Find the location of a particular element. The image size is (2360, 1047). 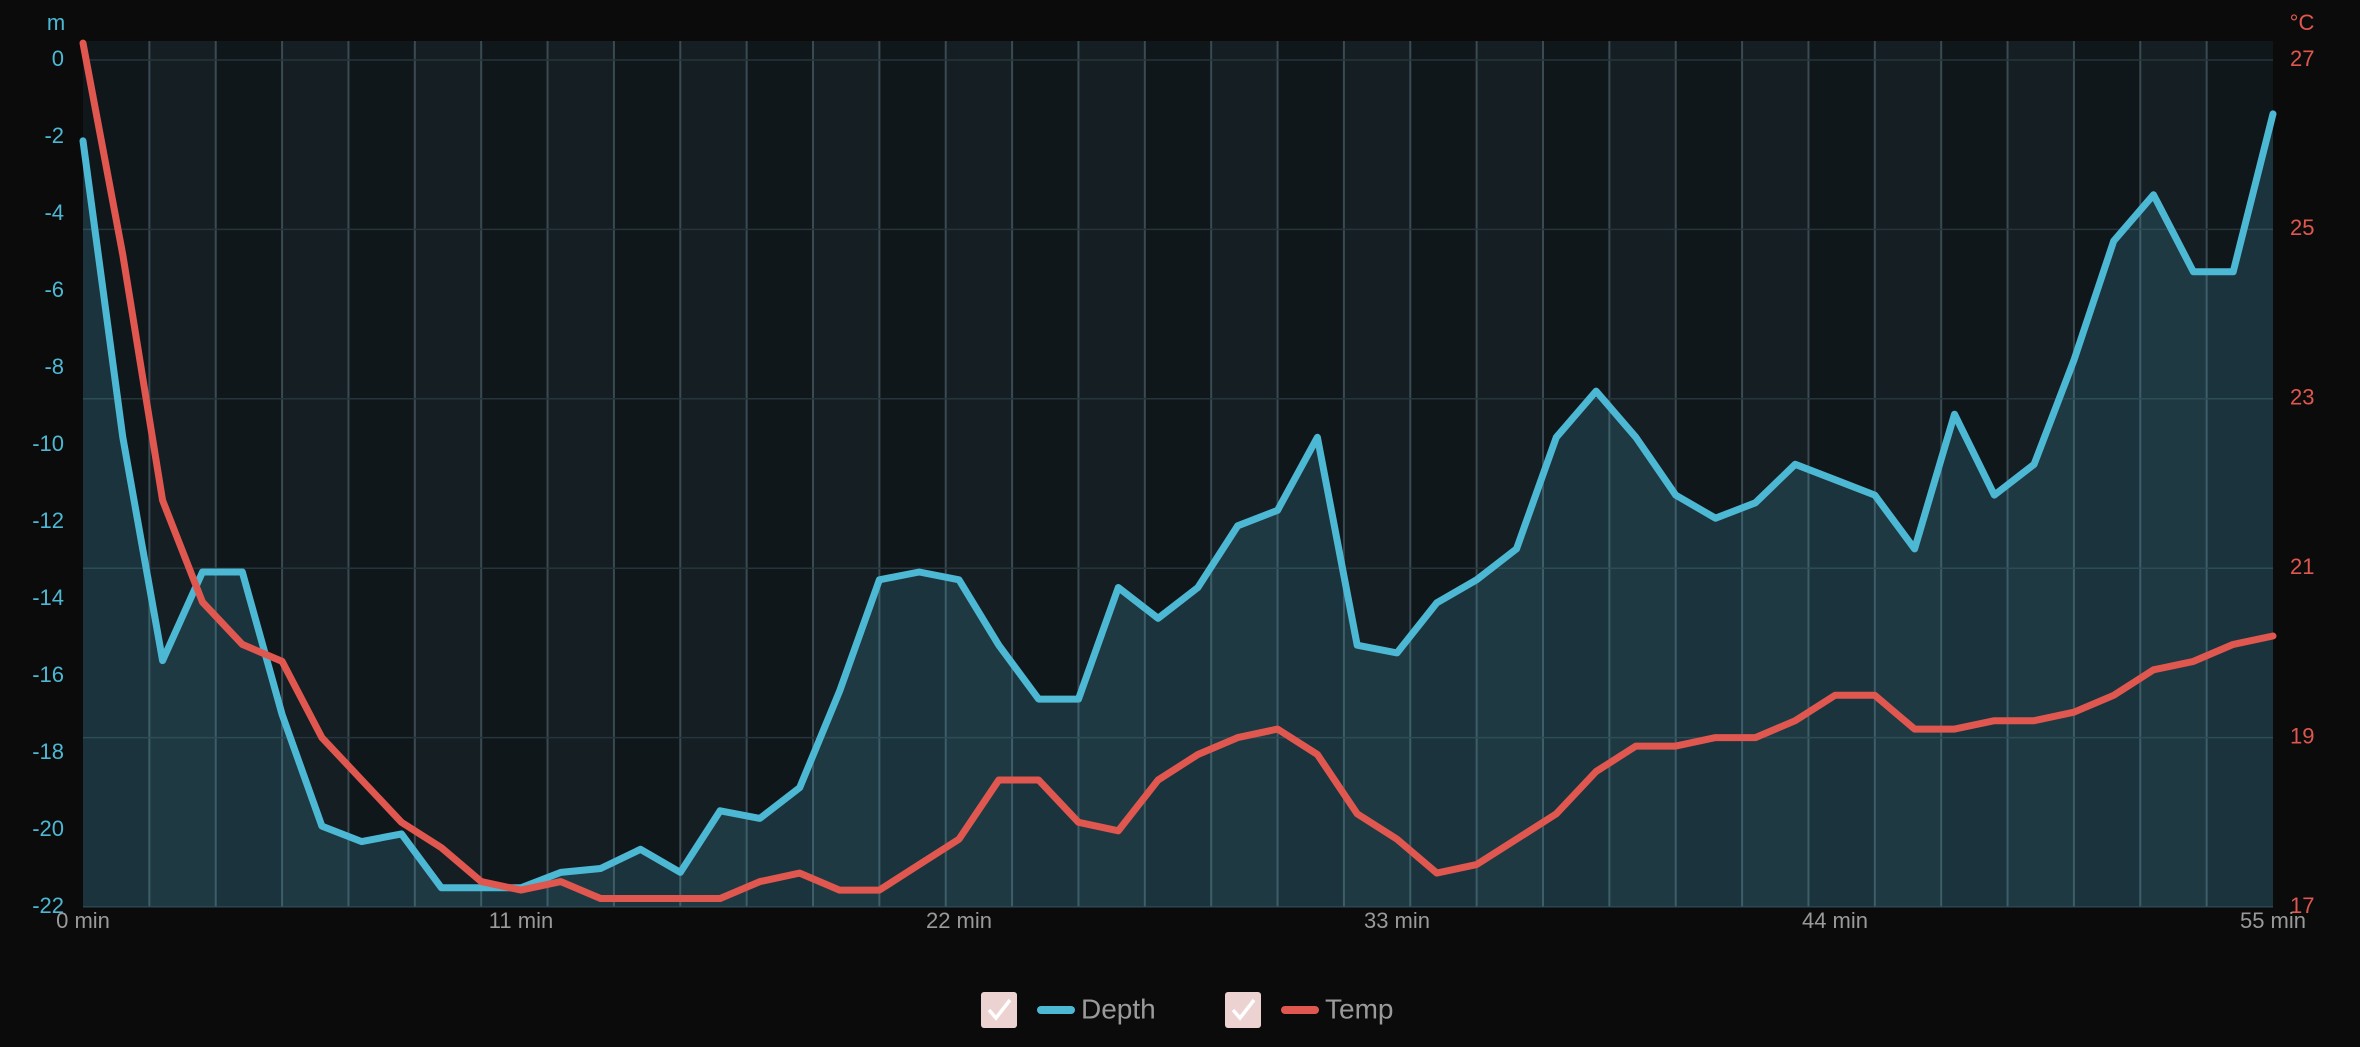

y-tick-label: -18 is located at coordinates (48, 751).